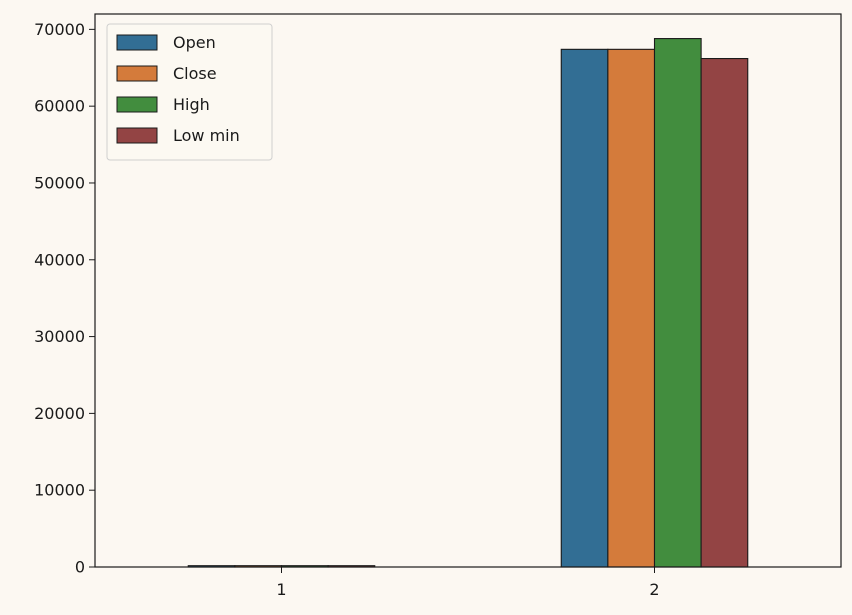  I want to click on x-tick-label: 1, so click(281, 589).